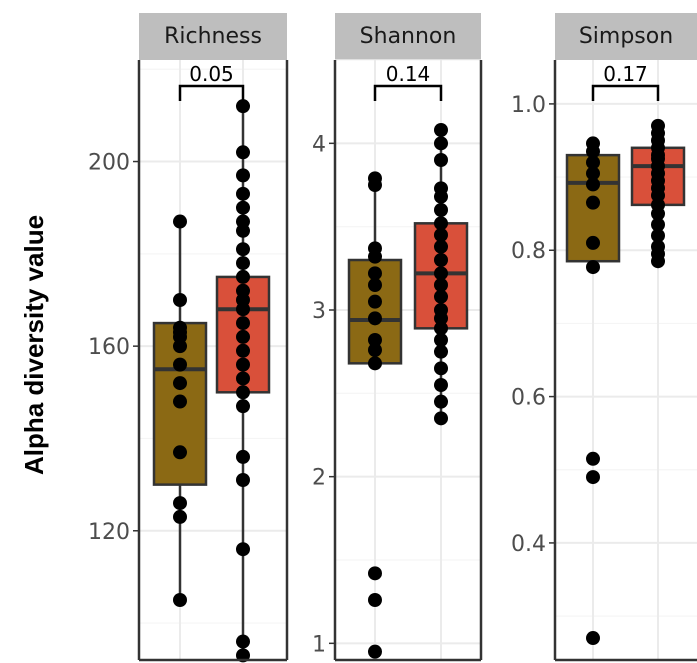  What do you see at coordinates (34, 345) in the screenshot?
I see `y-axis-label: Alpha diversity value` at bounding box center [34, 345].